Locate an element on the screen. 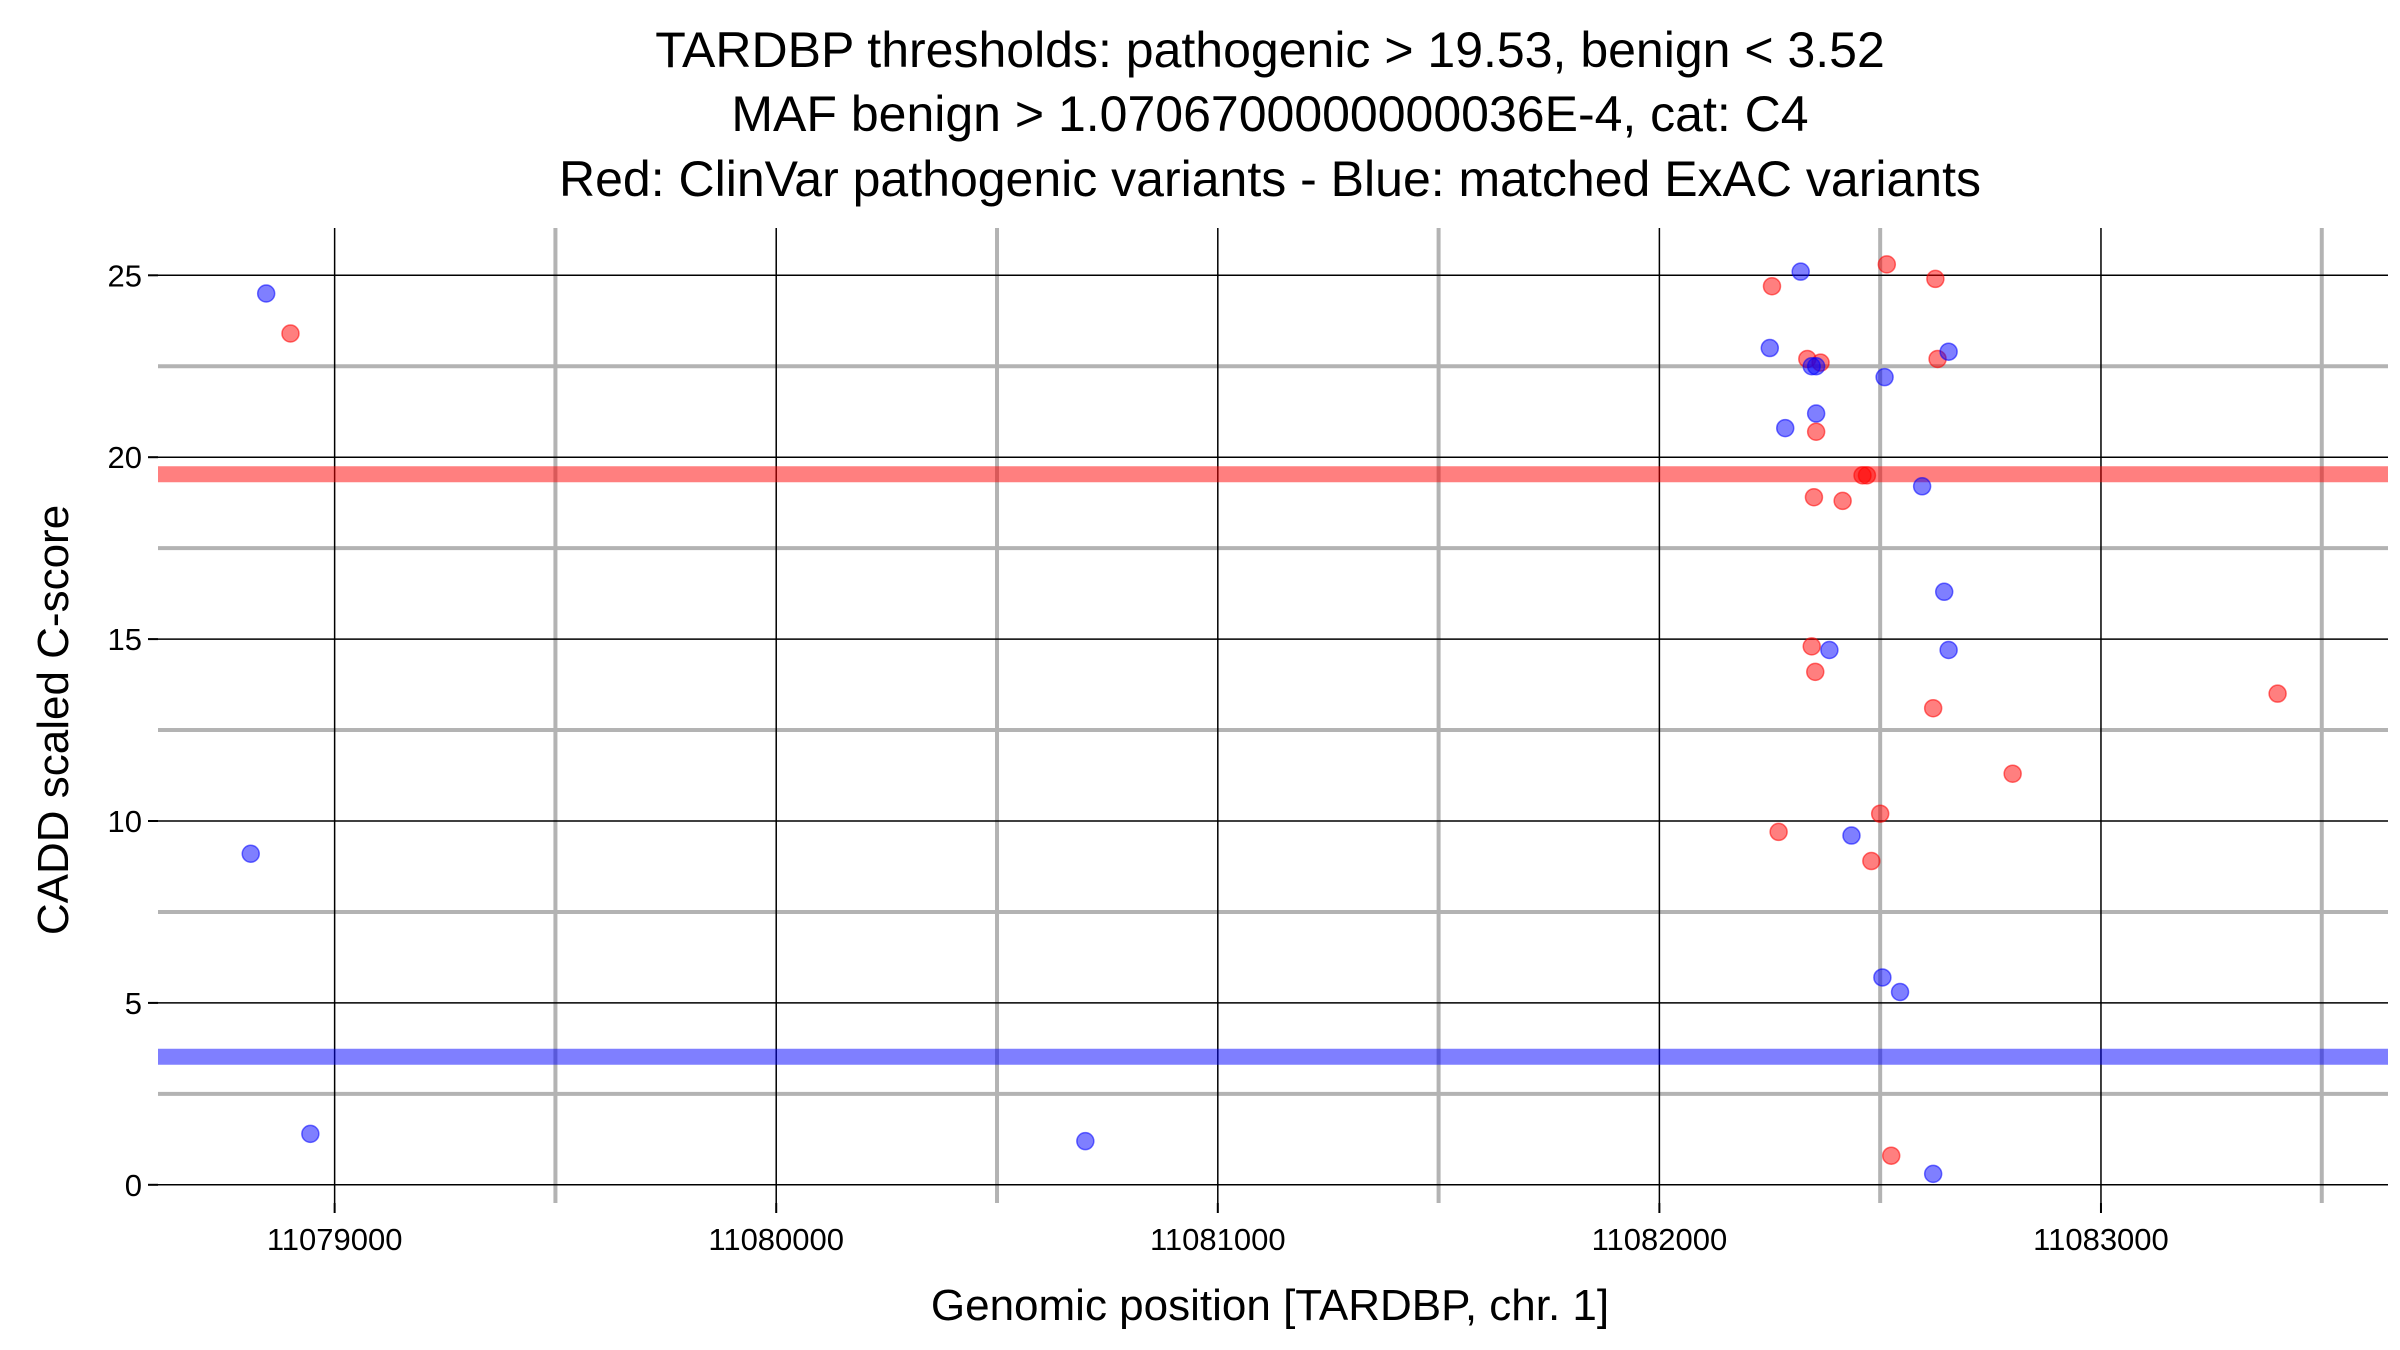  y-axis: 0 5 10 15 20 25 is located at coordinates (133, 730).